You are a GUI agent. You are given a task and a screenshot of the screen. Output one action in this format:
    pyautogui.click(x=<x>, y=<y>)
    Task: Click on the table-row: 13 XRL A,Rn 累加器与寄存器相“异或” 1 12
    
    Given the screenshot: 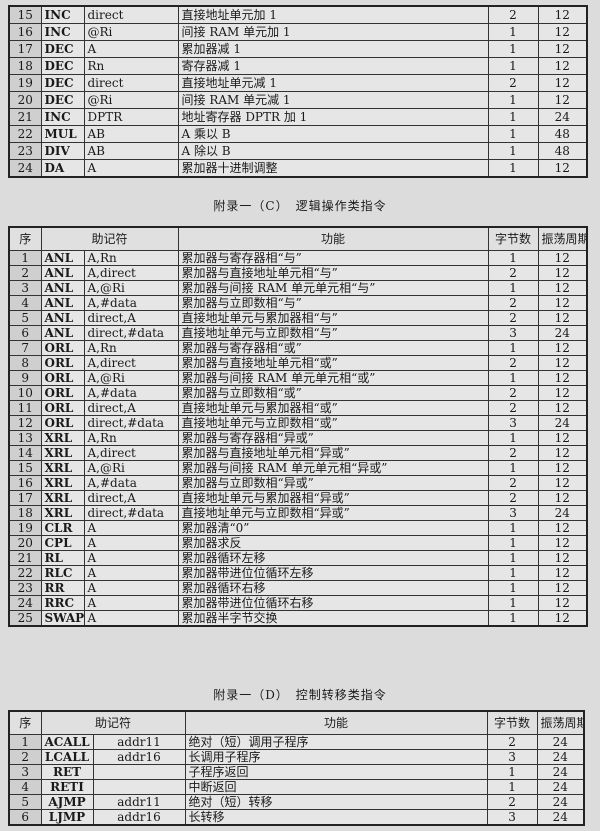 What is the action you would take?
    pyautogui.click(x=298, y=438)
    